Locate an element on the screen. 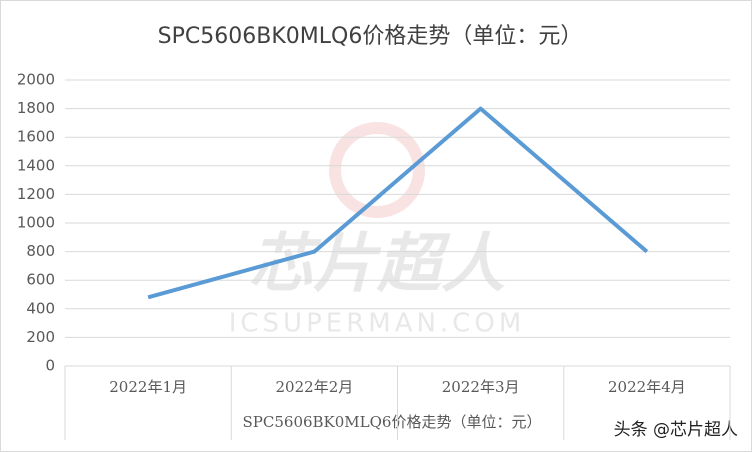 The image size is (752, 452). watermark-logo is located at coordinates (377, 170).